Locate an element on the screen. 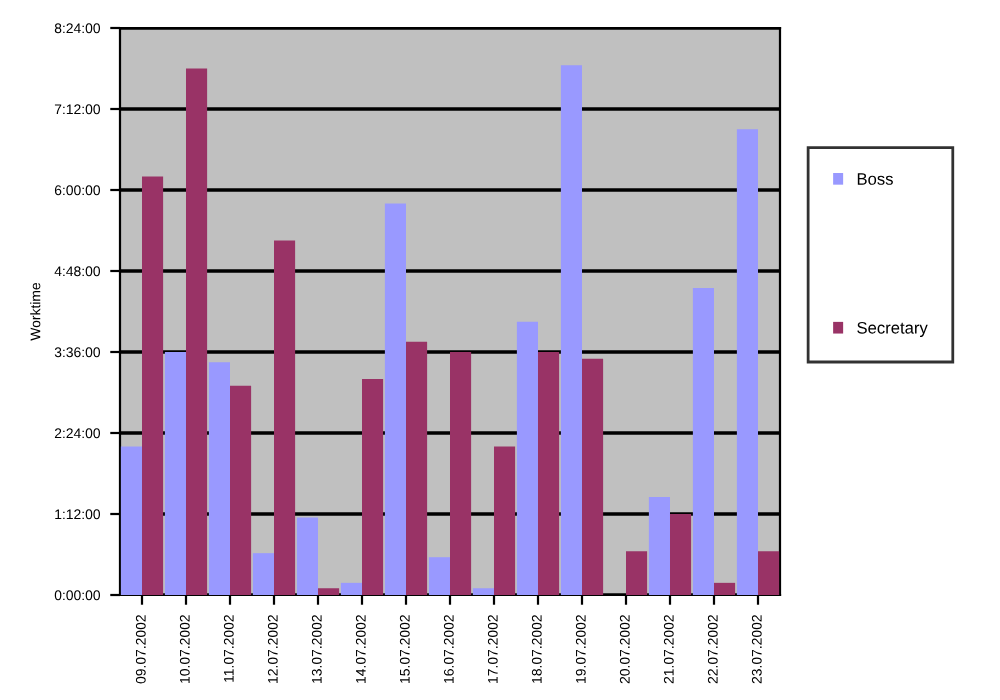 This screenshot has width=1000, height=700. legend-label: Boss is located at coordinates (875, 179).